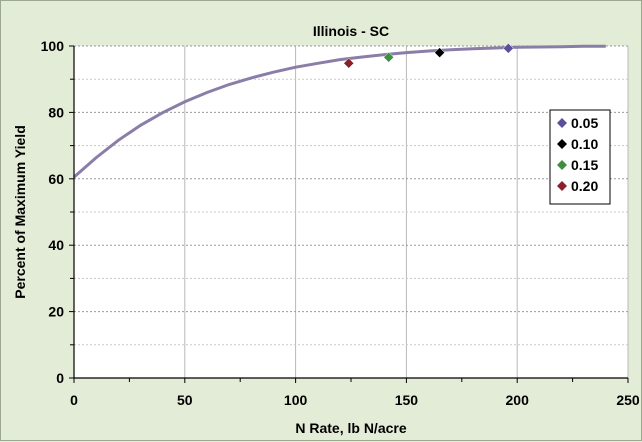 This screenshot has width=642, height=442. I want to click on data-point-0.20, so click(349, 63).